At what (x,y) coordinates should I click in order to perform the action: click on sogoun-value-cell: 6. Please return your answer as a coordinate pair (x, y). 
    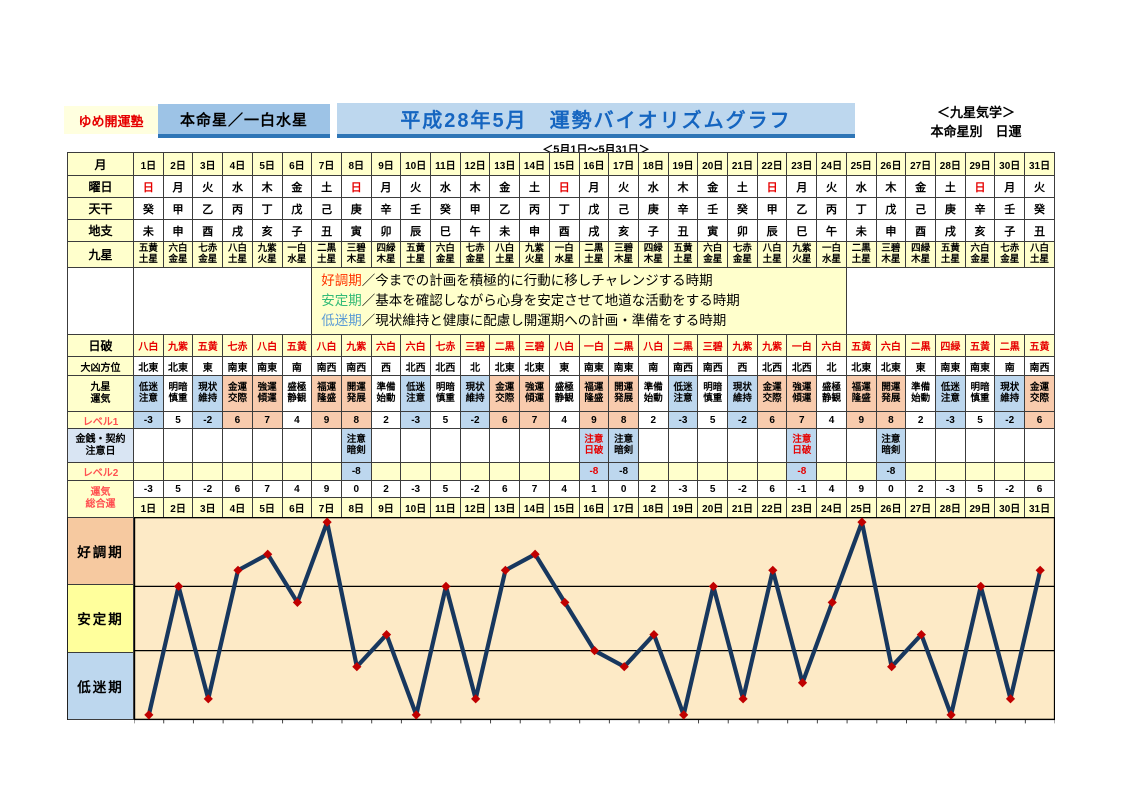
    Looking at the image, I should click on (237, 489).